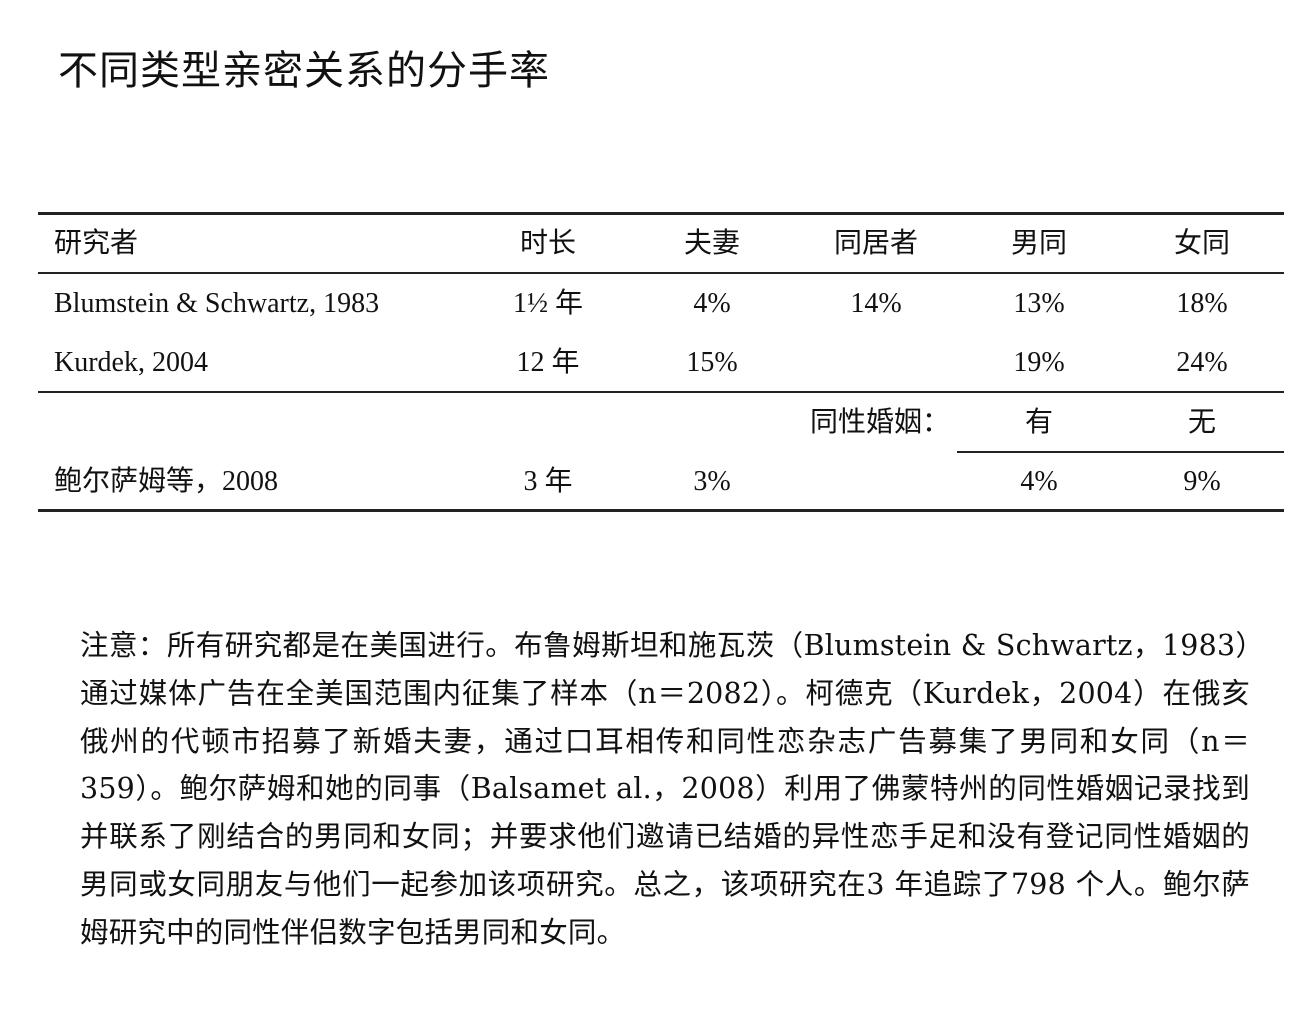  I want to click on header-lesbians: 女同, so click(1202, 243).